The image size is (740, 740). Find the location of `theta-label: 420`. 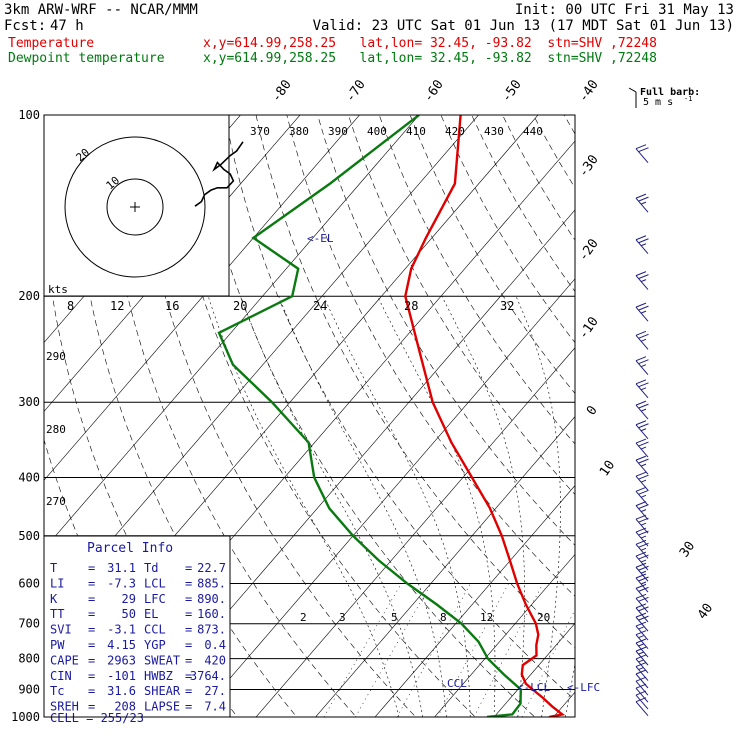

theta-label: 420 is located at coordinates (455, 131).